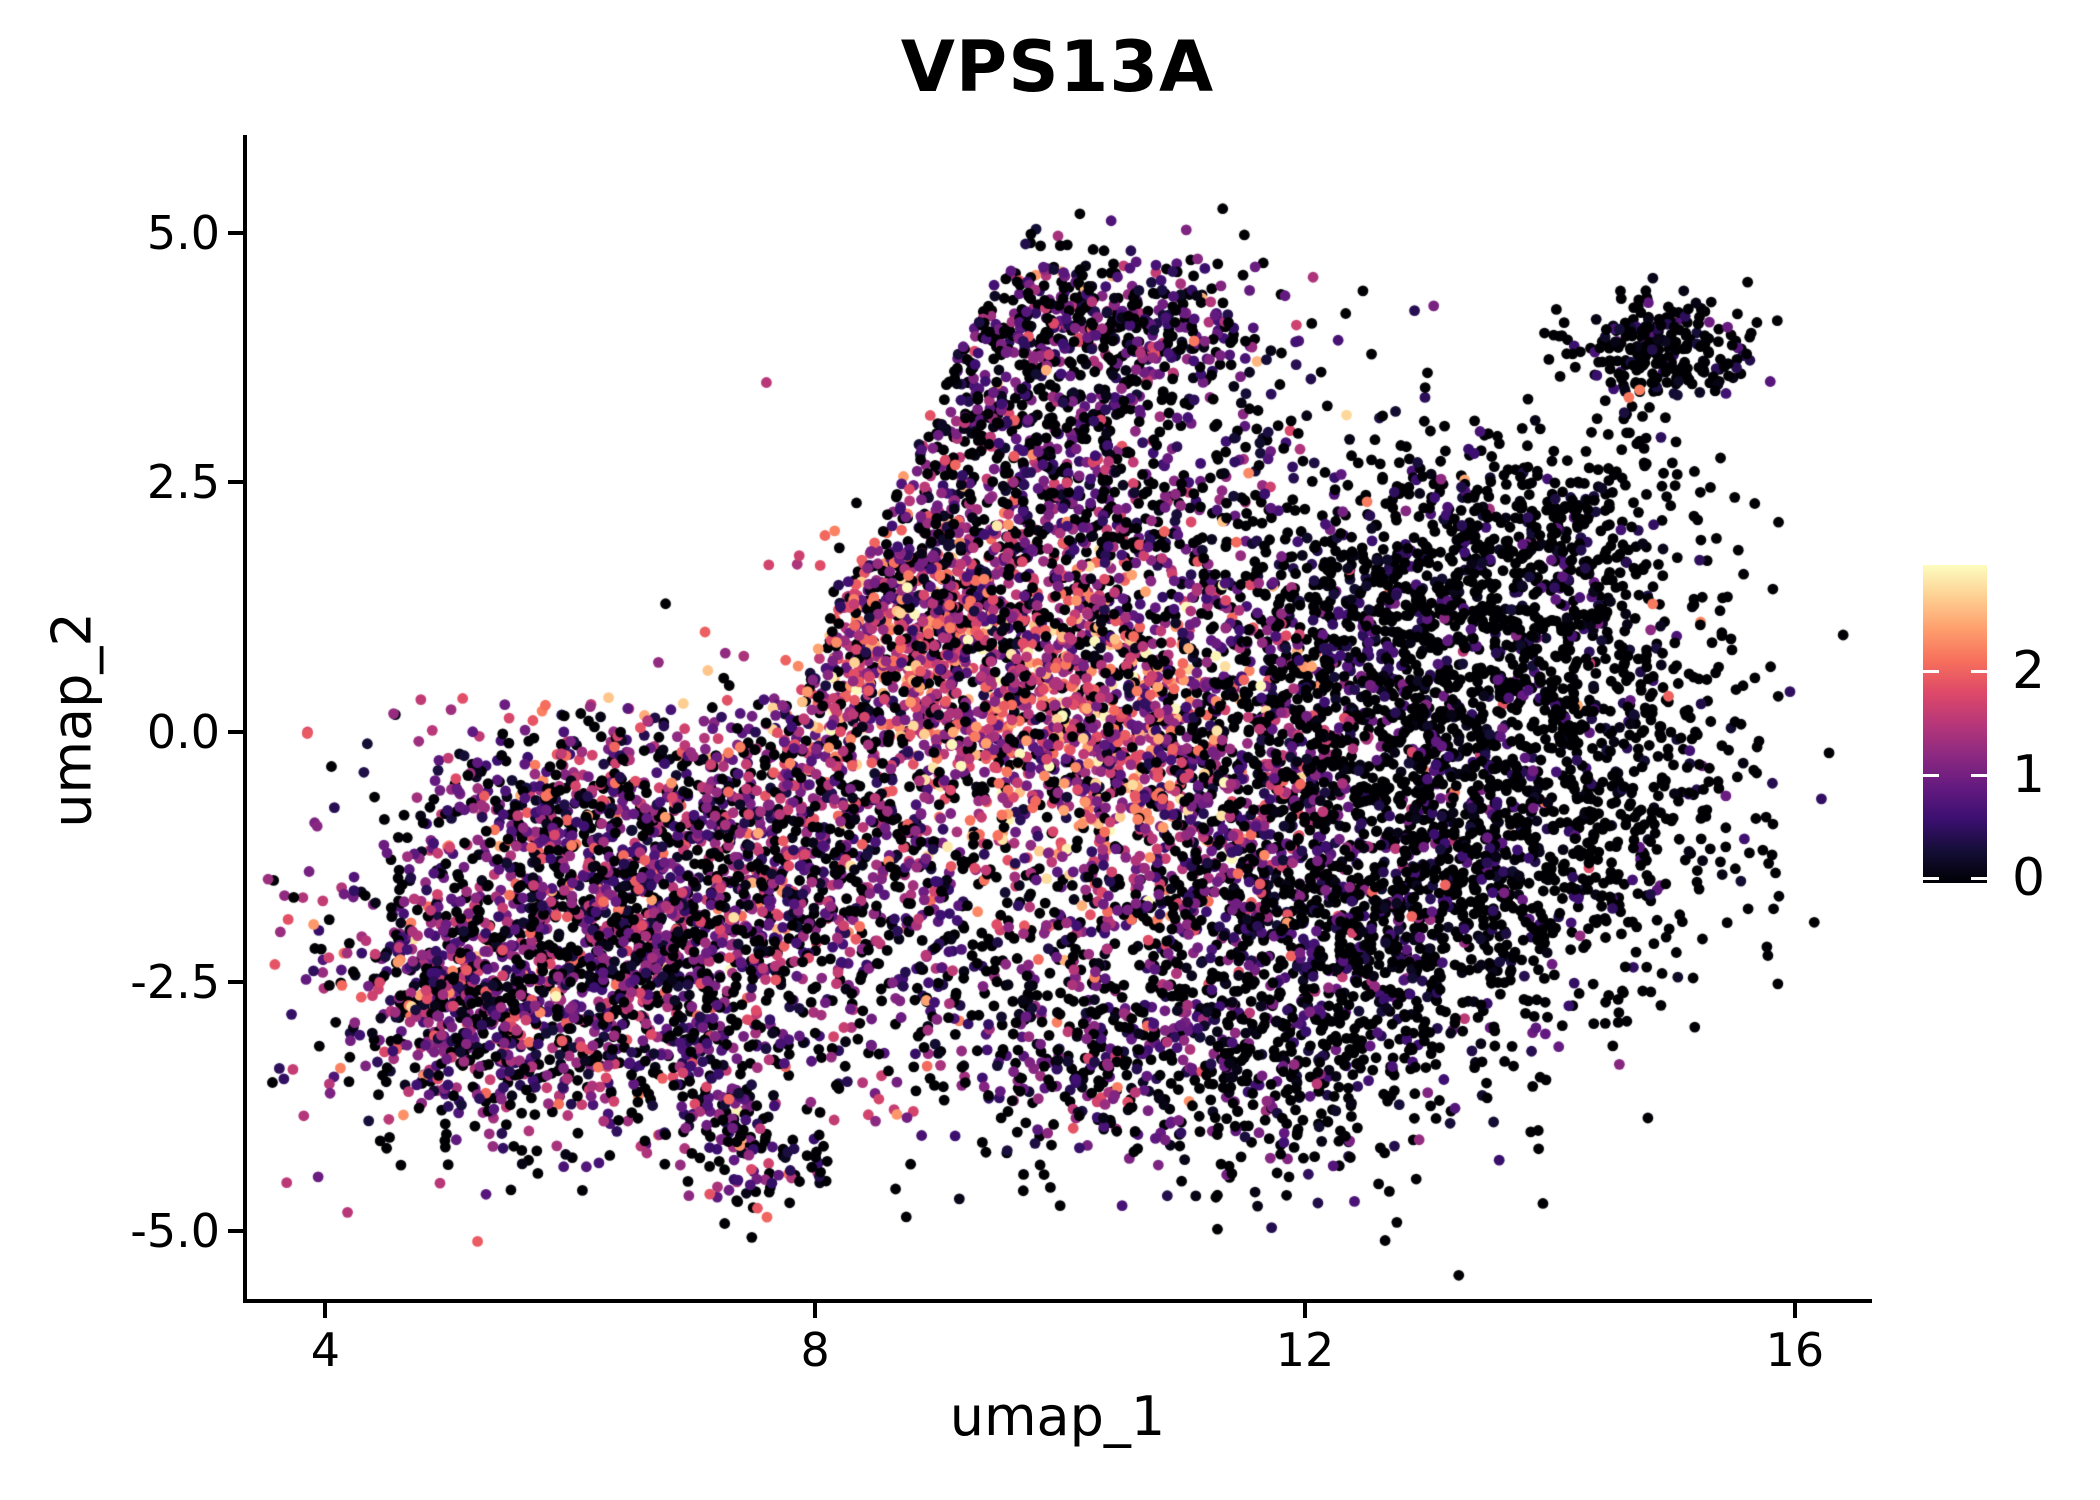 The height and width of the screenshot is (1500, 2100). What do you see at coordinates (2029, 878) in the screenshot?
I see `colorbar-tick-label: 0` at bounding box center [2029, 878].